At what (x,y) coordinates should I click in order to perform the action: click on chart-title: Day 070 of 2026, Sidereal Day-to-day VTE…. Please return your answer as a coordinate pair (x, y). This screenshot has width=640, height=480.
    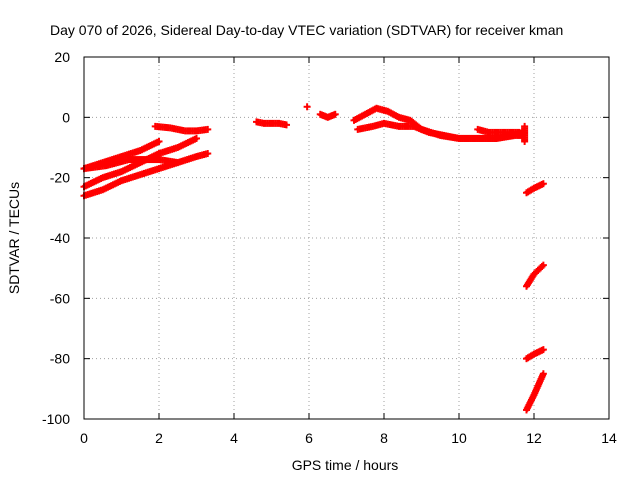
    Looking at the image, I should click on (306, 30).